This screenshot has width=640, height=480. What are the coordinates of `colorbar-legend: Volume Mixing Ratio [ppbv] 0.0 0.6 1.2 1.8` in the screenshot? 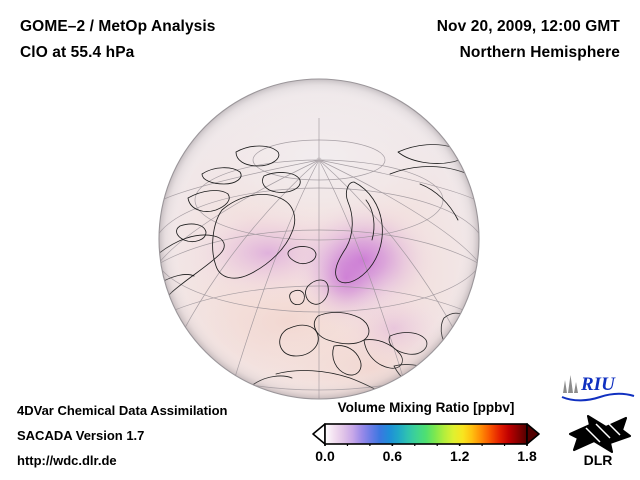 It's located at (426, 436).